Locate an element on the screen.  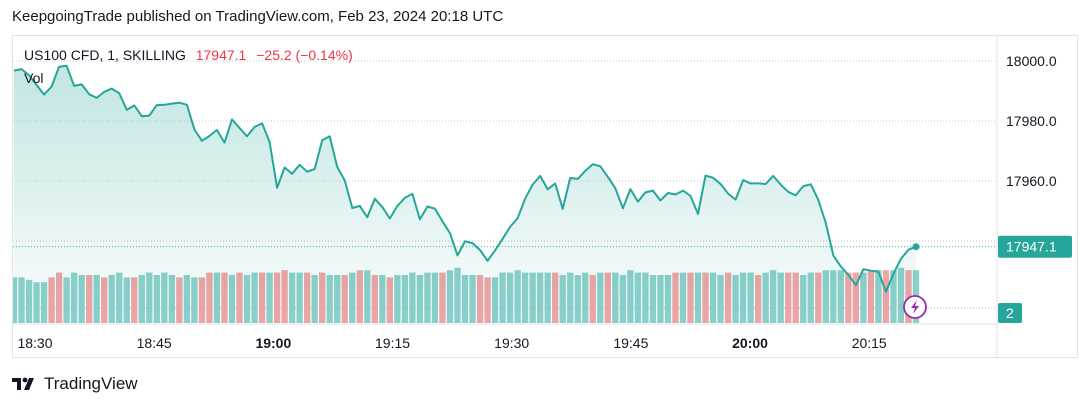
time-tick-label: 19:30 is located at coordinates (511, 343).